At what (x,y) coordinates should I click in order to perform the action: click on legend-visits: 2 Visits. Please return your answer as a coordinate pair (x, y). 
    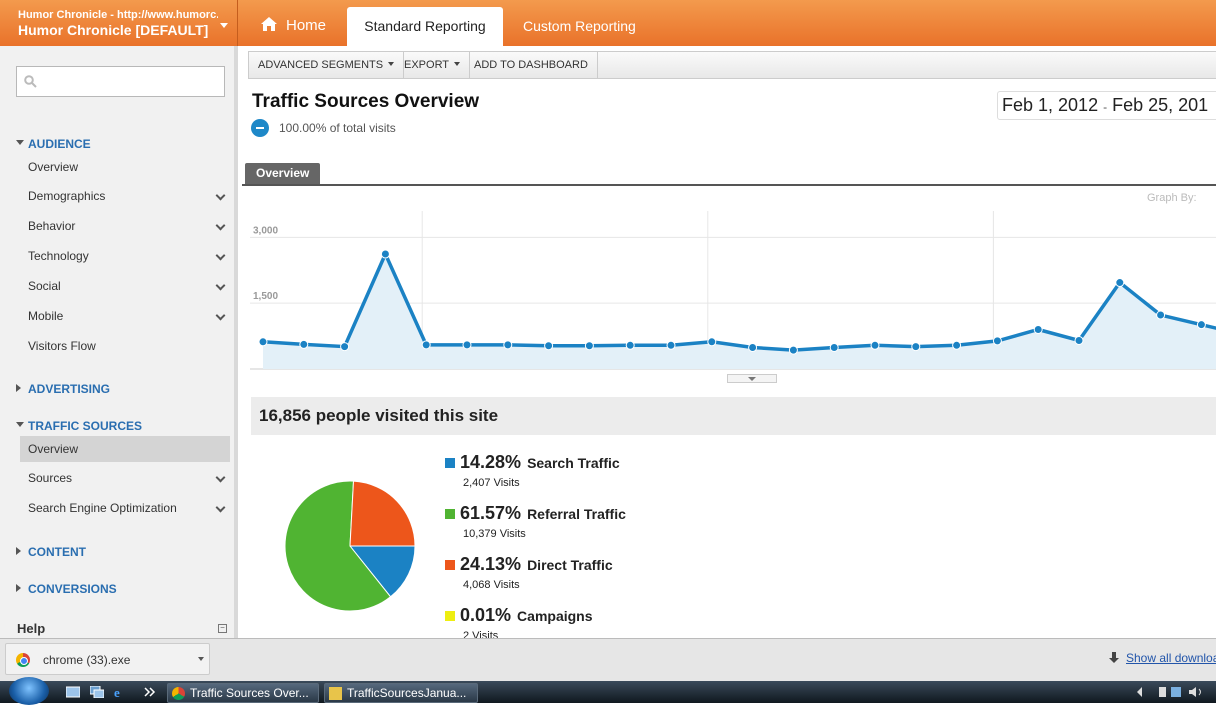
    Looking at the image, I should click on (480, 634).